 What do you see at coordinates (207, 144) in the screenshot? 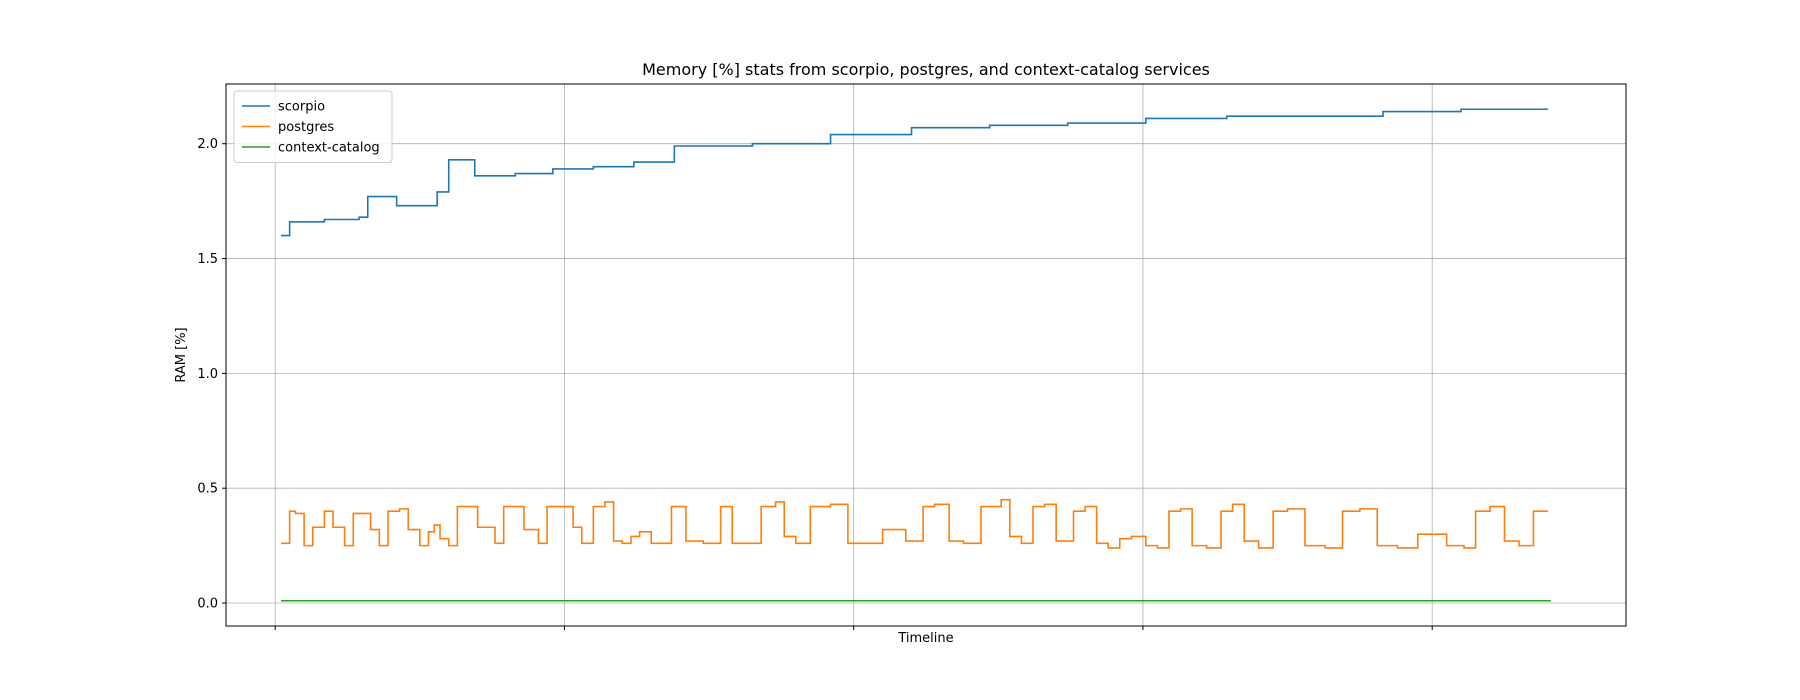
I see `y-tick-label: 2.0` at bounding box center [207, 144].